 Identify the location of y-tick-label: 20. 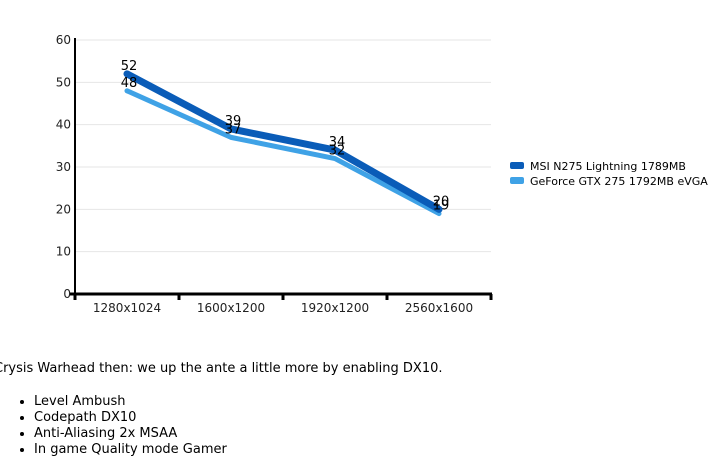
(63, 209).